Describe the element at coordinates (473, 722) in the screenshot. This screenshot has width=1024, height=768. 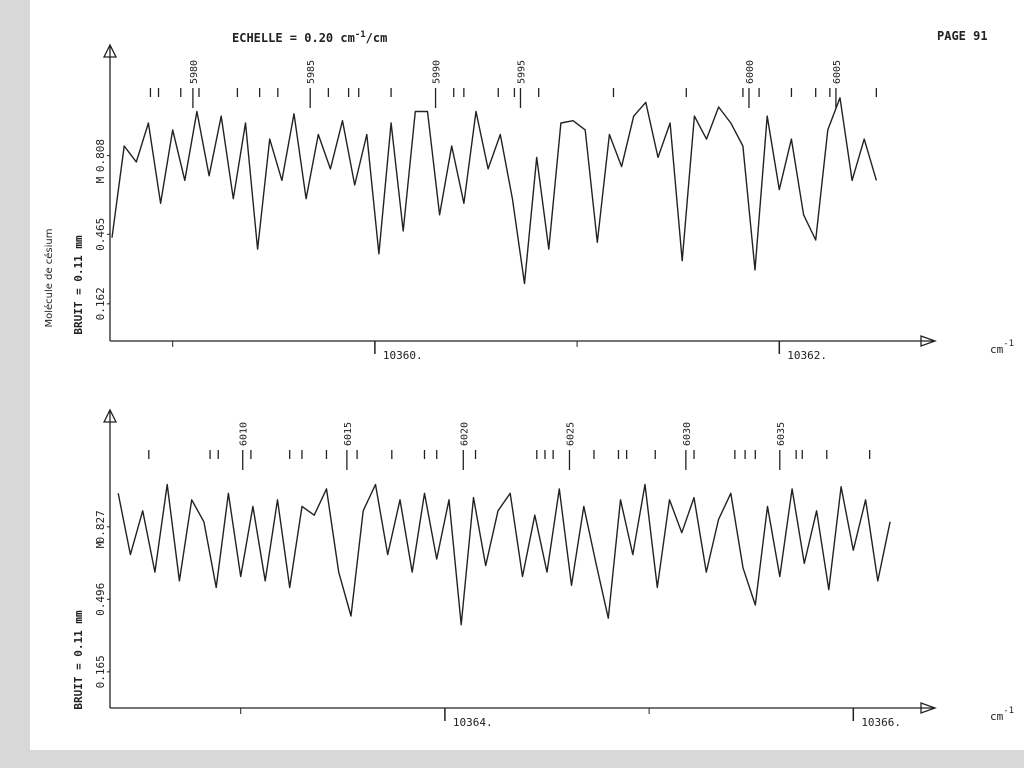
I see `x-tick-label: 10364.` at that location.